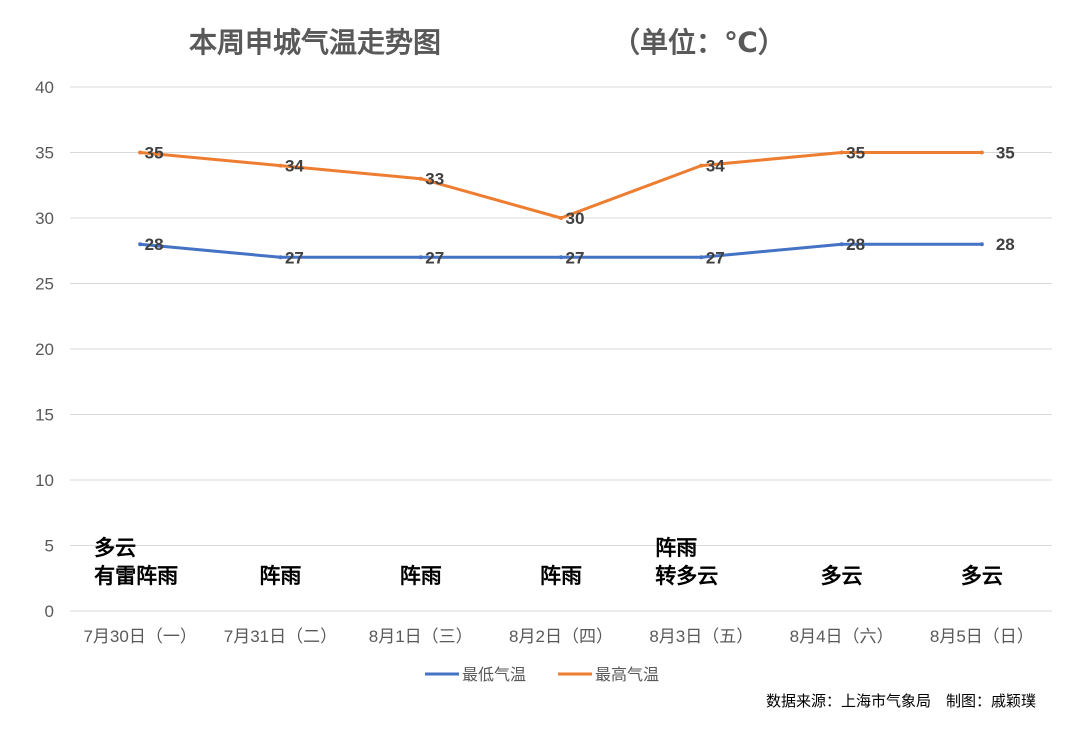 Image resolution: width=1080 pixels, height=730 pixels. Describe the element at coordinates (44, 284) in the screenshot. I see `y-tick-label: 25` at that location.